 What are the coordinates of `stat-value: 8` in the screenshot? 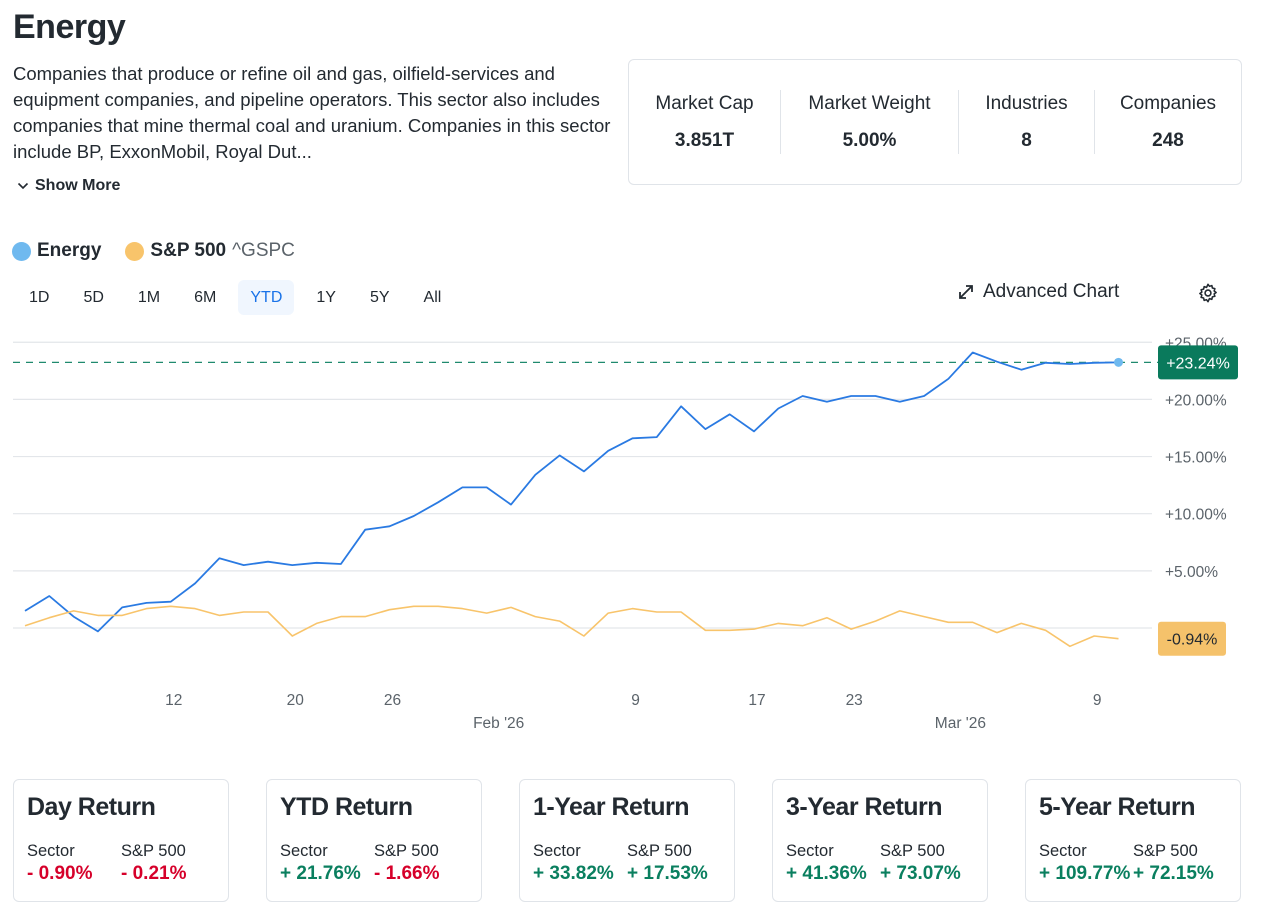 It's located at (1026, 140).